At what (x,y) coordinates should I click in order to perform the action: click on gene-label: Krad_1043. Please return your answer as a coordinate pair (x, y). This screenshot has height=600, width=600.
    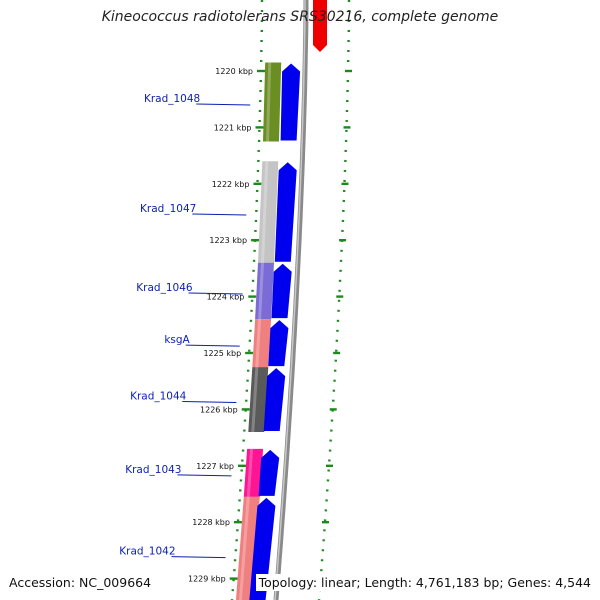
    Looking at the image, I should click on (153, 470).